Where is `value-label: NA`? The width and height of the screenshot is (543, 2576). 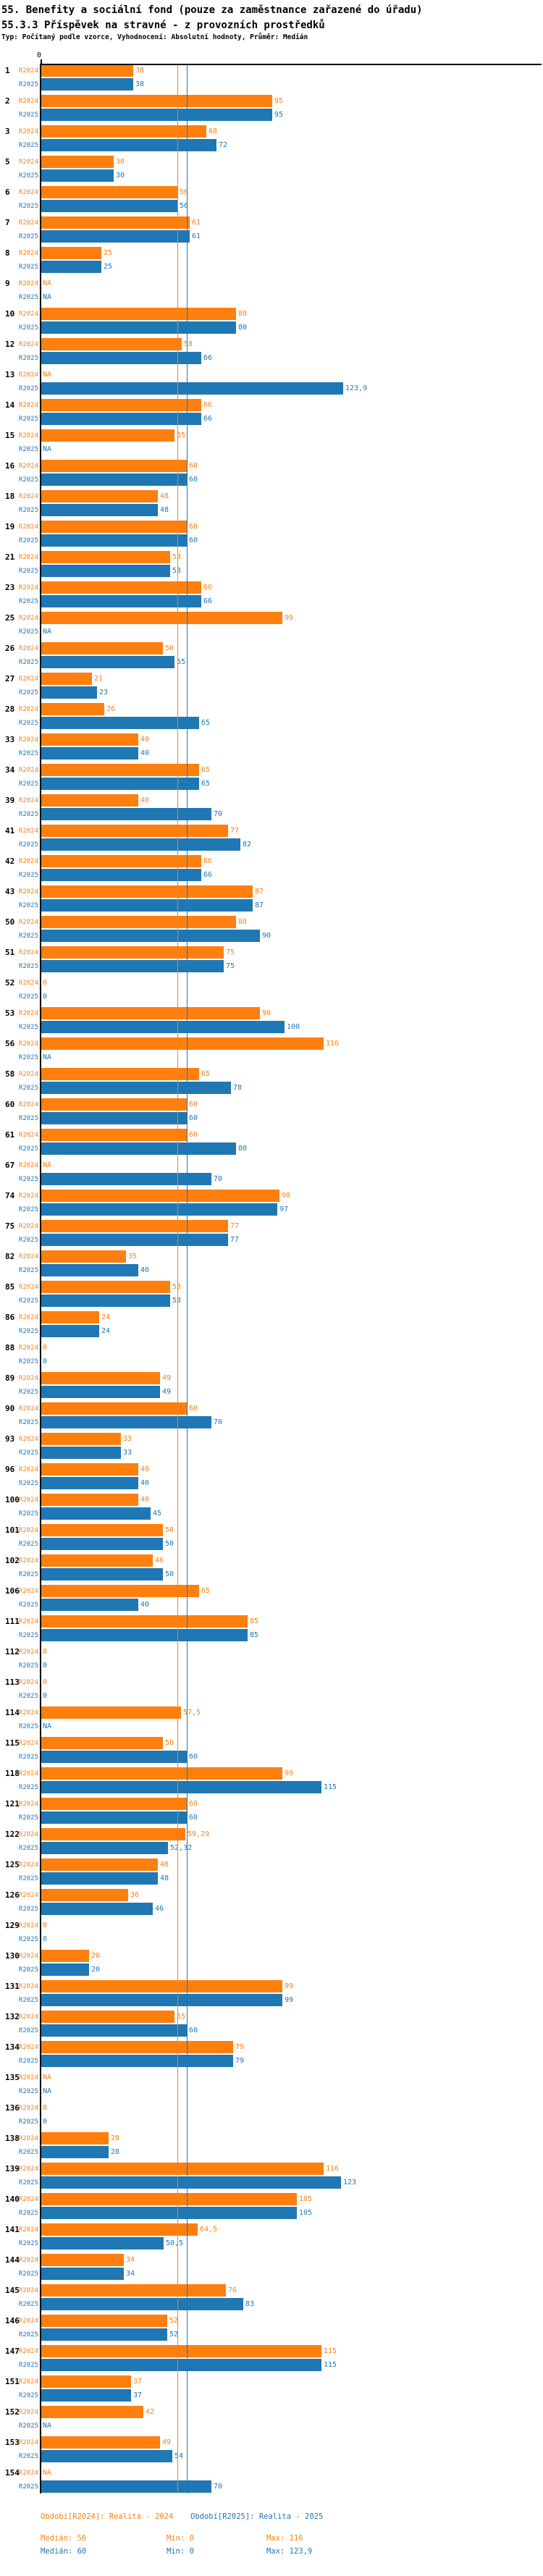
value-label: NA is located at coordinates (47, 297).